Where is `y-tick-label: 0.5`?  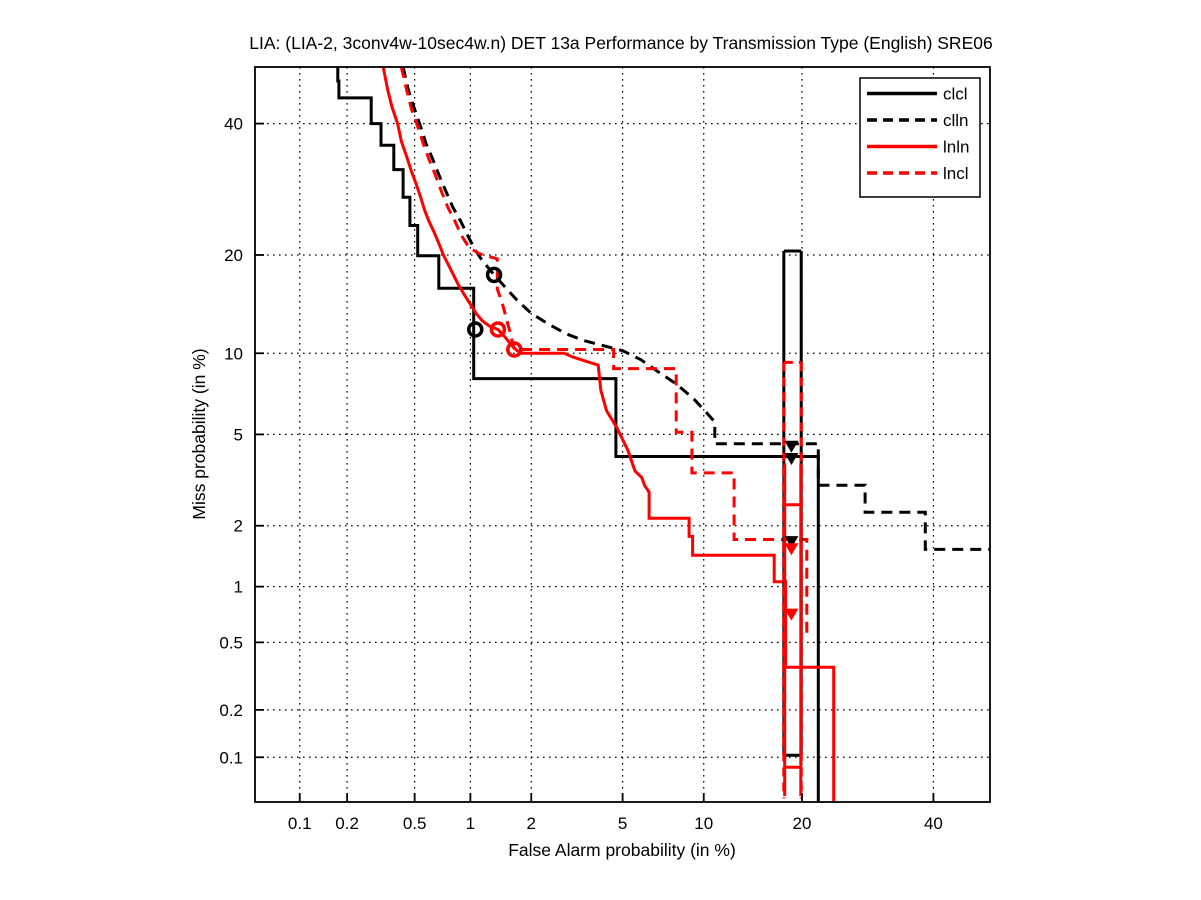
y-tick-label: 0.5 is located at coordinates (231, 642).